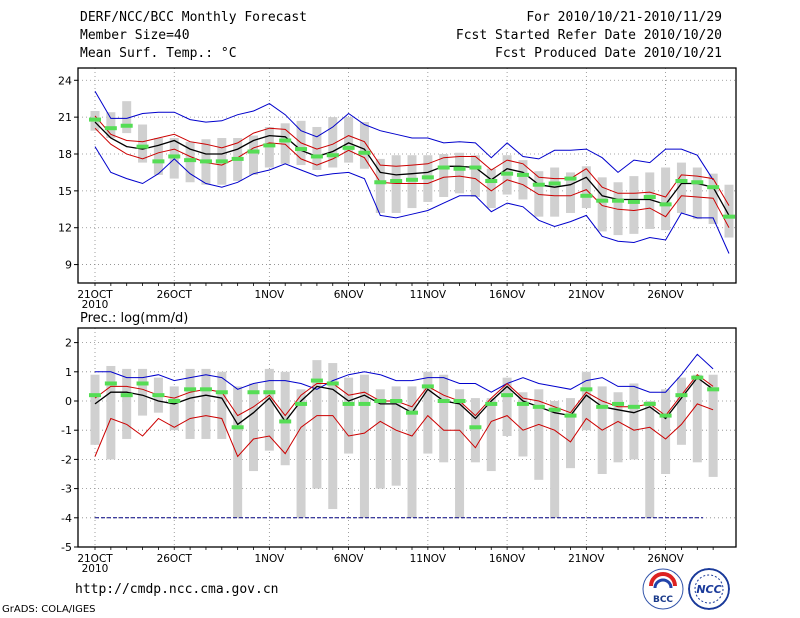 Image resolution: width=800 pixels, height=618 pixels. What do you see at coordinates (95, 305) in the screenshot?
I see `temp-year-label: 2010` at bounding box center [95, 305].